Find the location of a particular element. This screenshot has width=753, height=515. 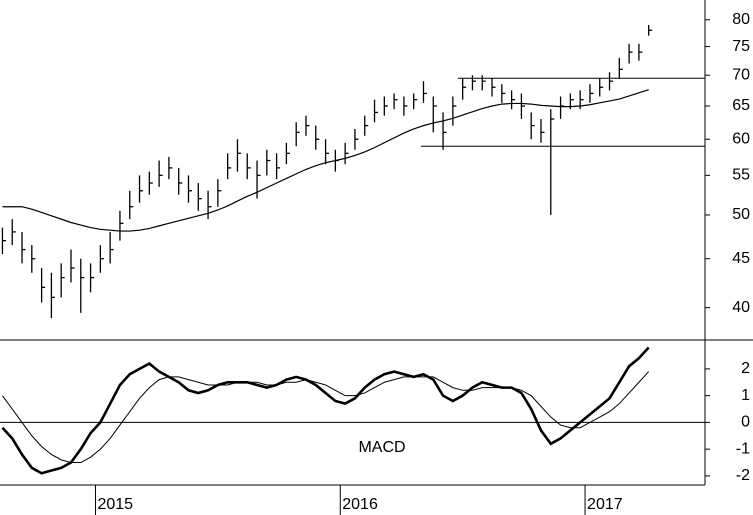

y-tick-label: 50 is located at coordinates (741, 214).